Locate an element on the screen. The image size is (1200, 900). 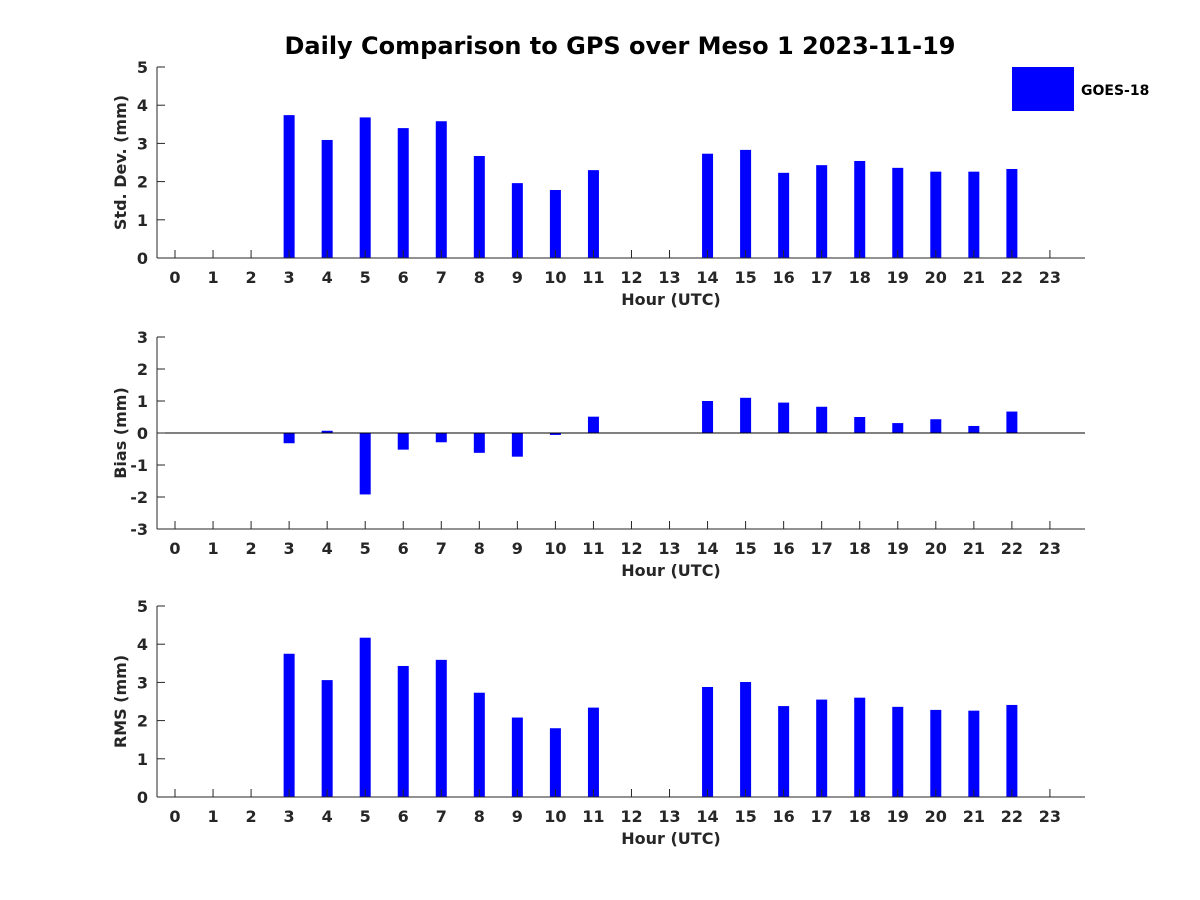
bias-y-axis-label: Bias (mm) is located at coordinates (120, 433).